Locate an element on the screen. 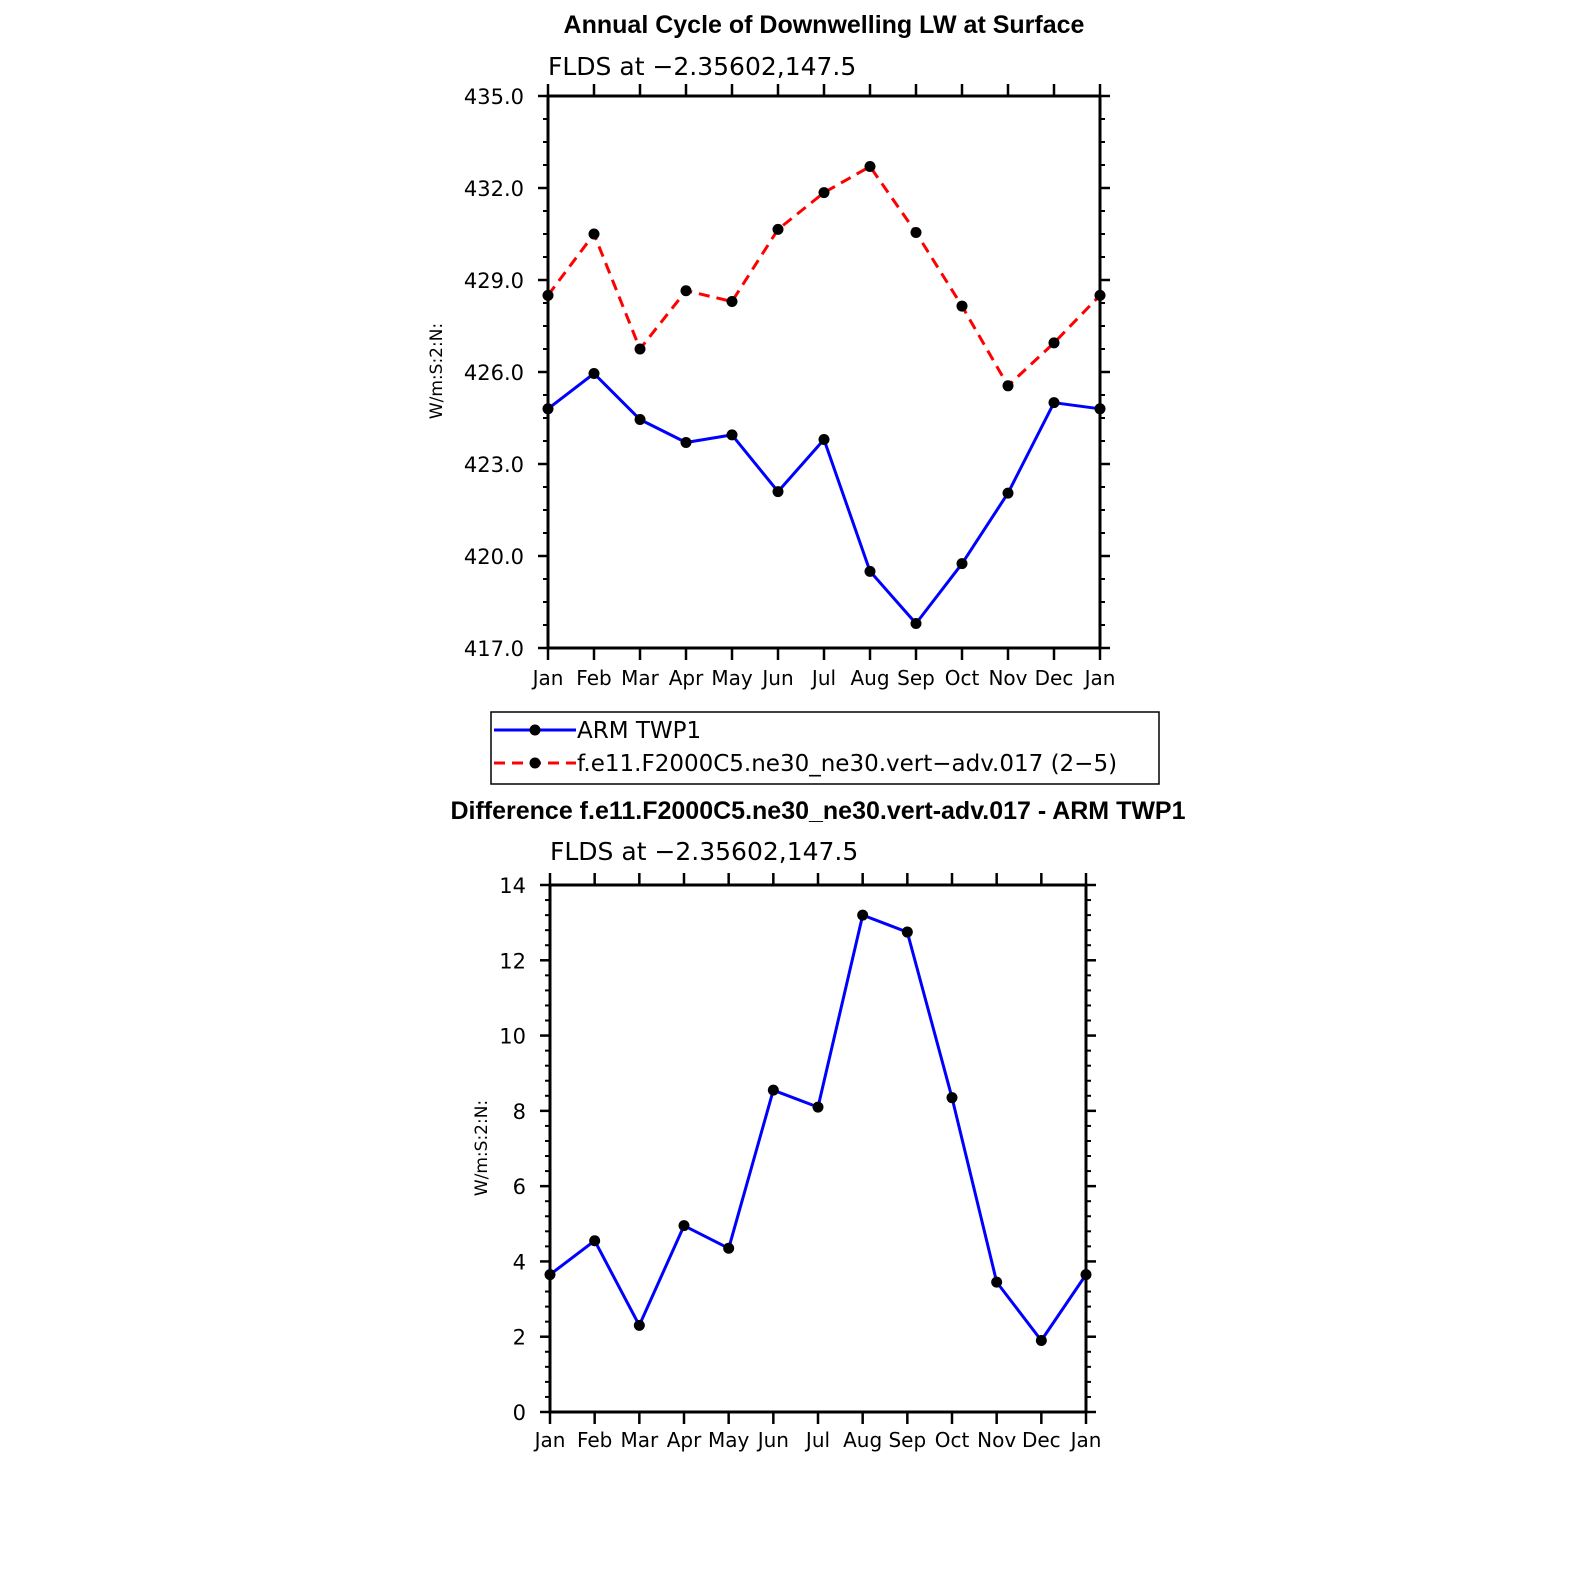 This screenshot has width=1575, height=1575. y-tick-label: 417.0 is located at coordinates (494, 649).